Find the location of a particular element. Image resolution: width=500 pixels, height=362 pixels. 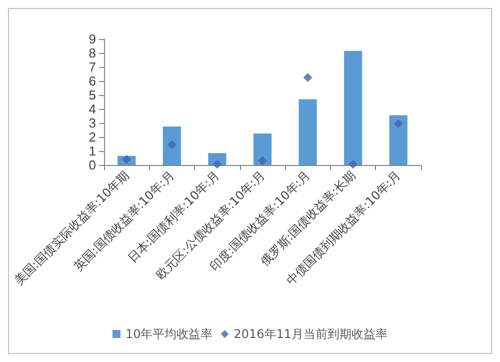

legend-label: 2016年11月当前到期收益率 is located at coordinates (311, 334).